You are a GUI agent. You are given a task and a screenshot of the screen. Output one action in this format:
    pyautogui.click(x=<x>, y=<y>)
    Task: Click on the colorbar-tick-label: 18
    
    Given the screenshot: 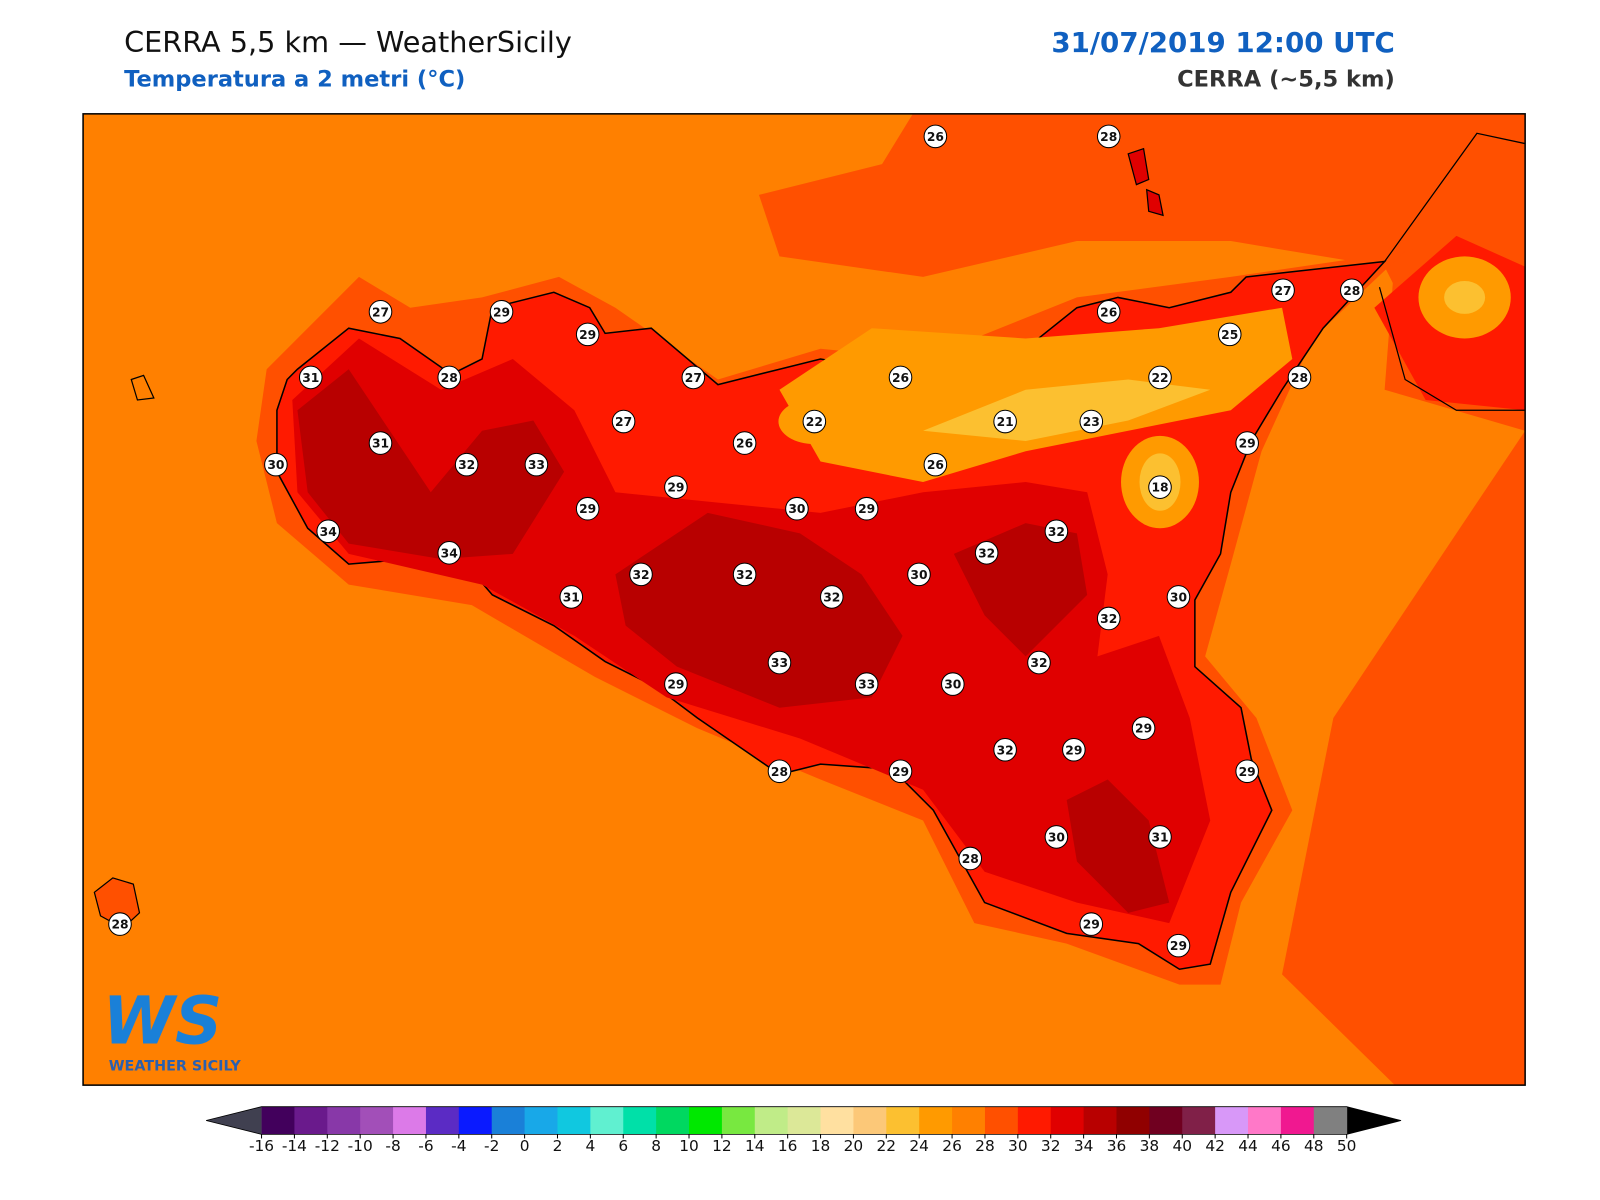 What is the action you would take?
    pyautogui.click(x=821, y=1146)
    